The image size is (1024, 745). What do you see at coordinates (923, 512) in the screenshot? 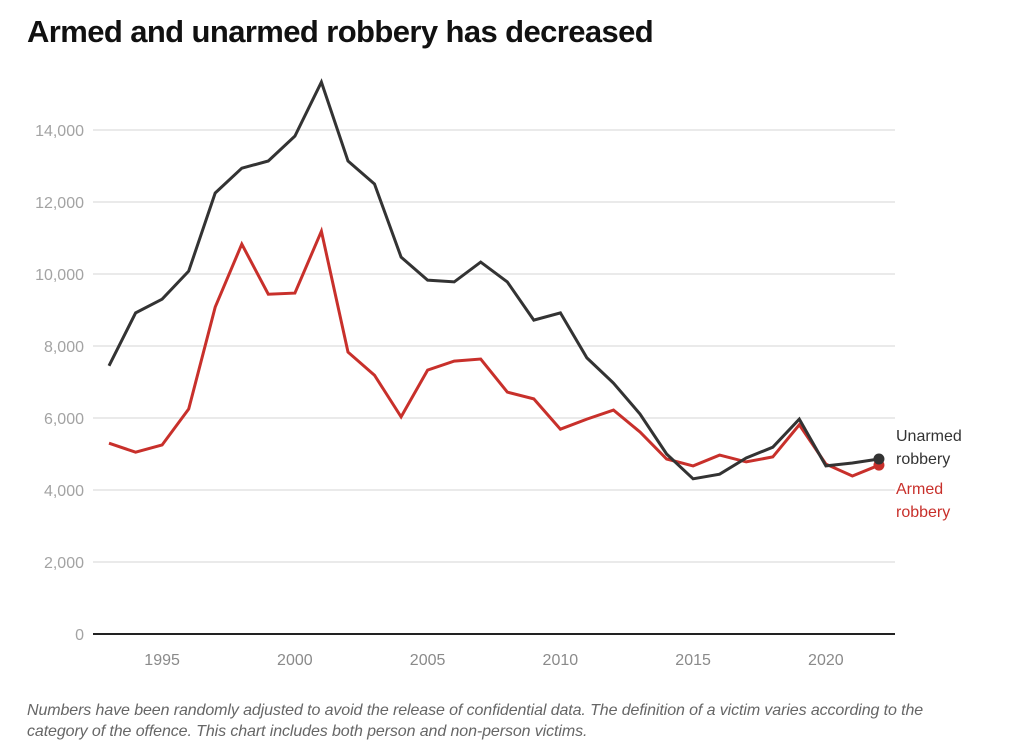
I see `armed-robbery-label: robbery` at bounding box center [923, 512].